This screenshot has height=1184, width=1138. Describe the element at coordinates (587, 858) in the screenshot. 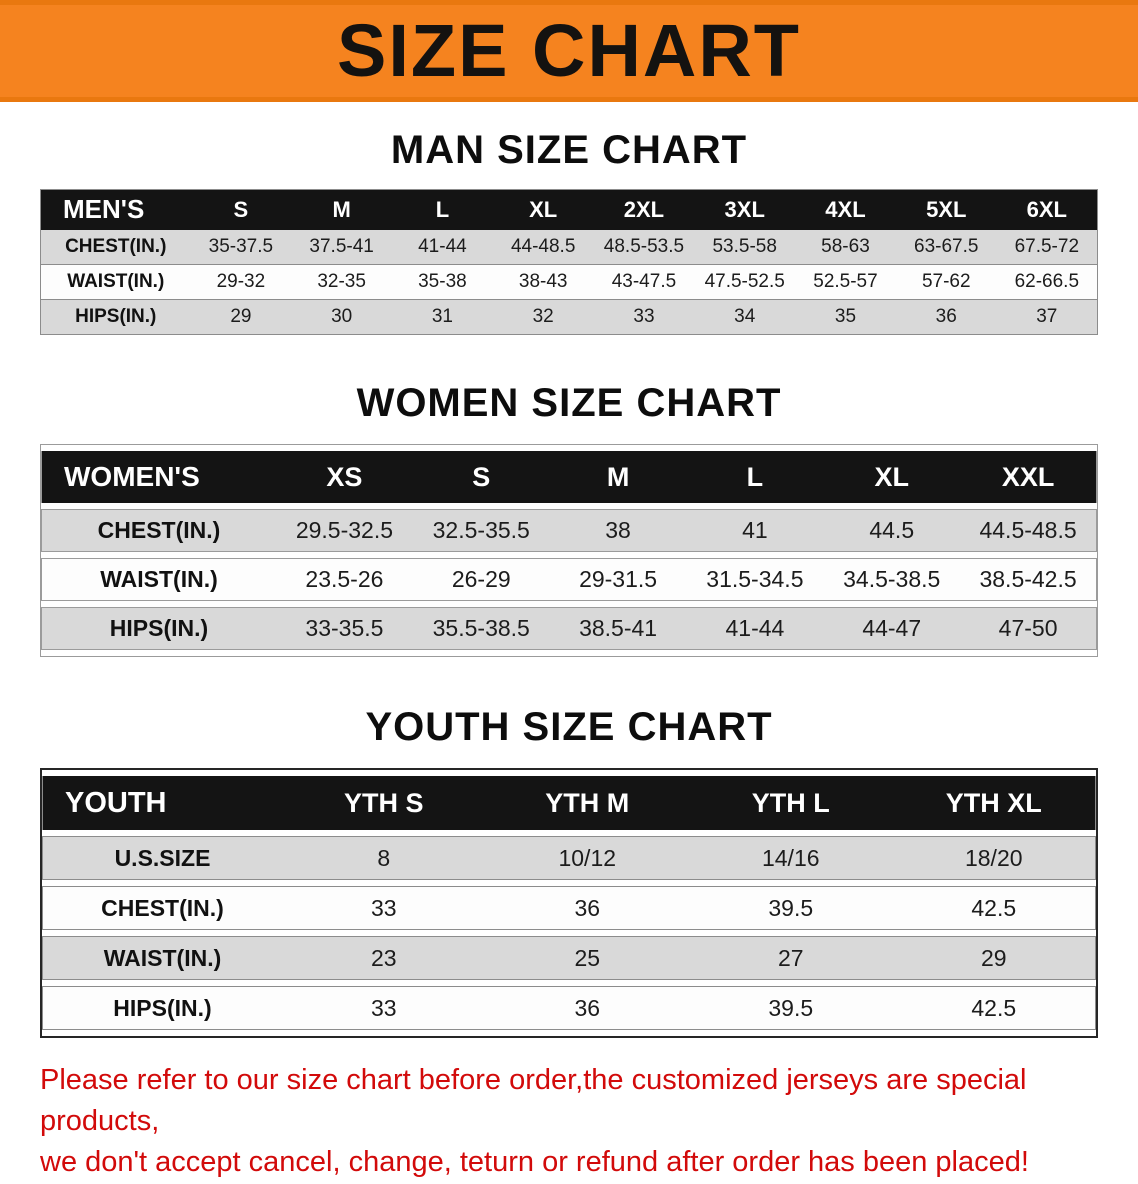

I see `size-value-cell: 10/12` at that location.